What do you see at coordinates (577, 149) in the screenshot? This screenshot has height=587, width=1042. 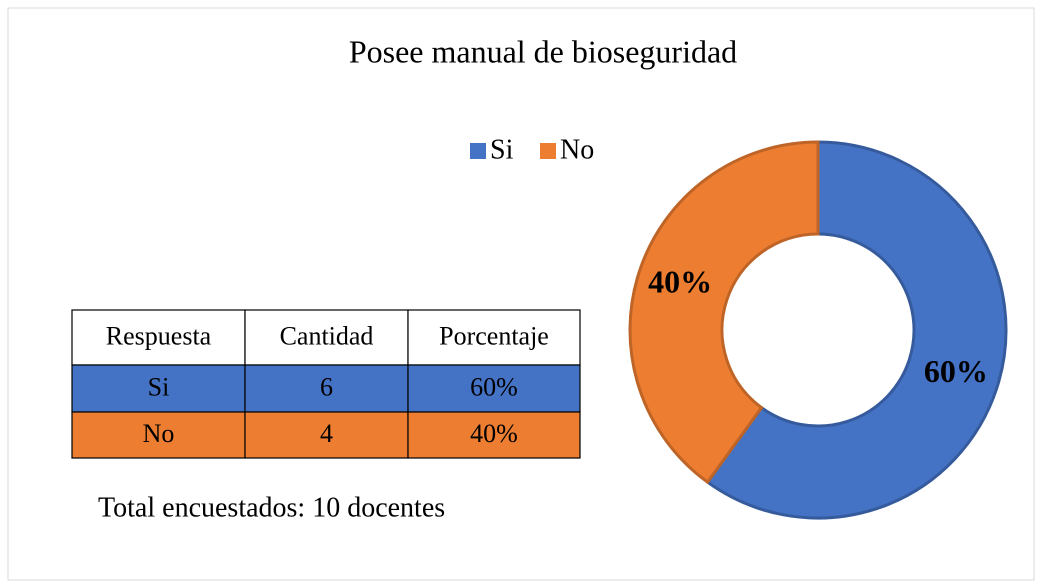 I see `legend-label: No` at bounding box center [577, 149].